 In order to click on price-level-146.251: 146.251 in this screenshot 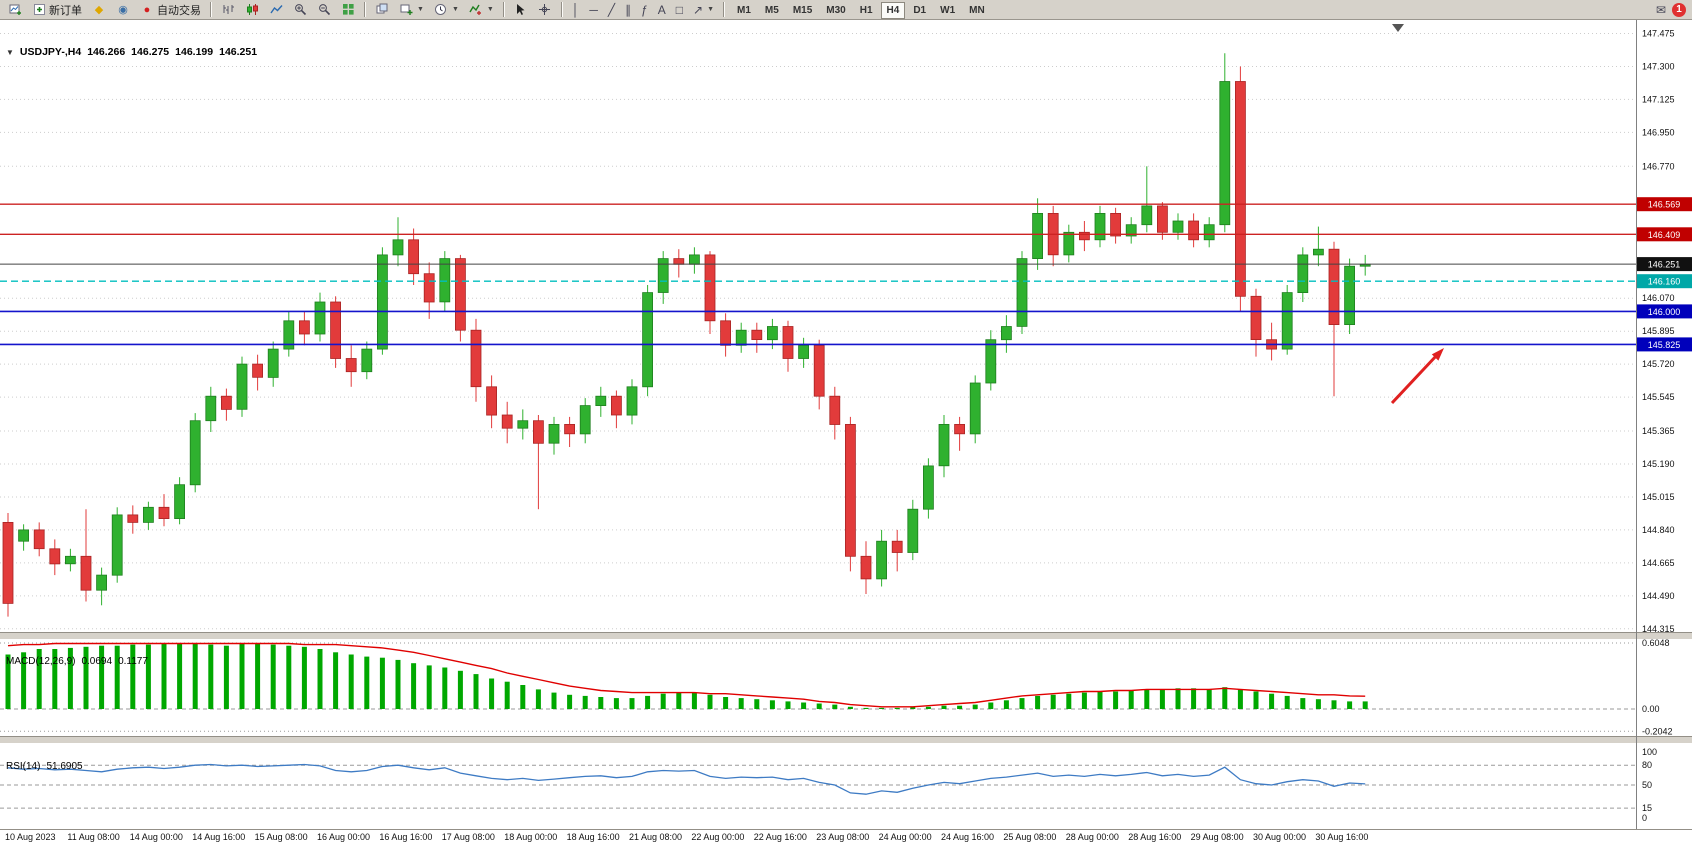, I will do `click(846, 264)`.